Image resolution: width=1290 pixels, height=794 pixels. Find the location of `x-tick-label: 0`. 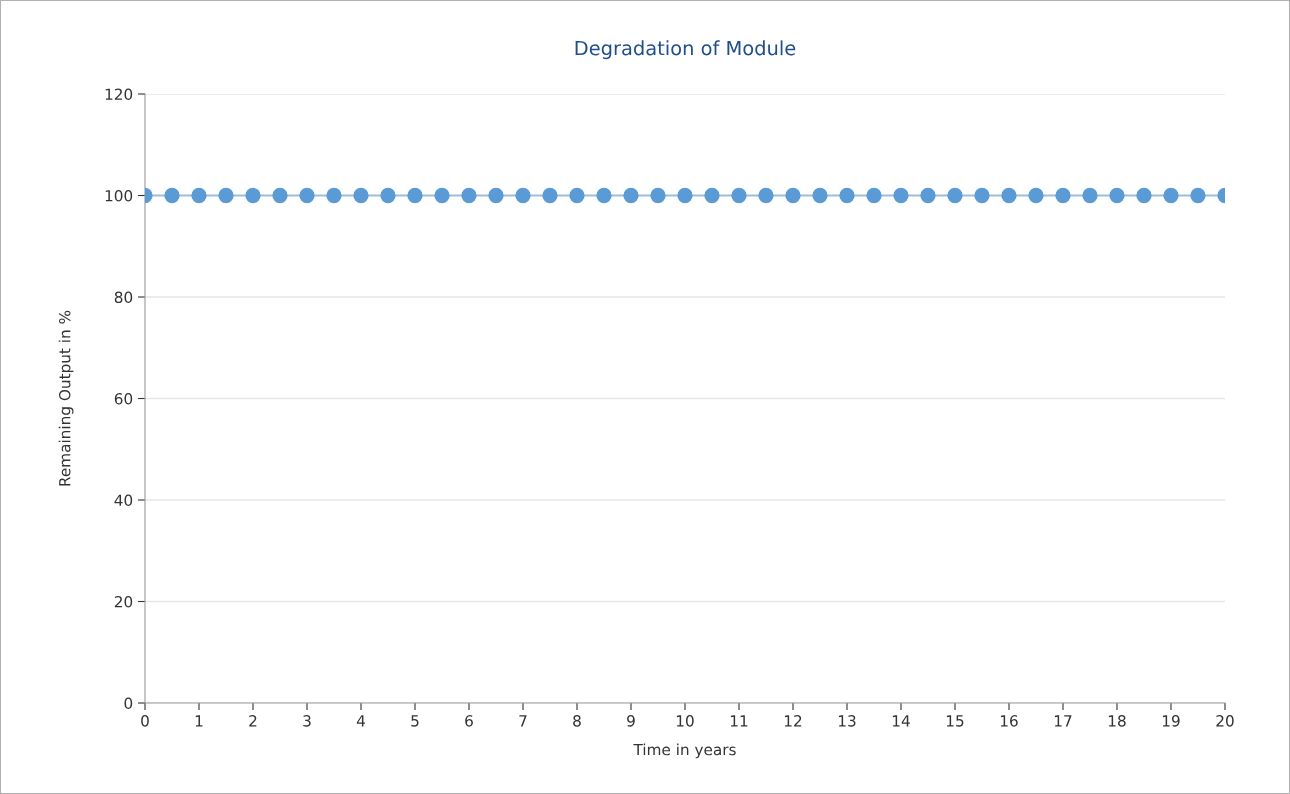

x-tick-label: 0 is located at coordinates (145, 721).